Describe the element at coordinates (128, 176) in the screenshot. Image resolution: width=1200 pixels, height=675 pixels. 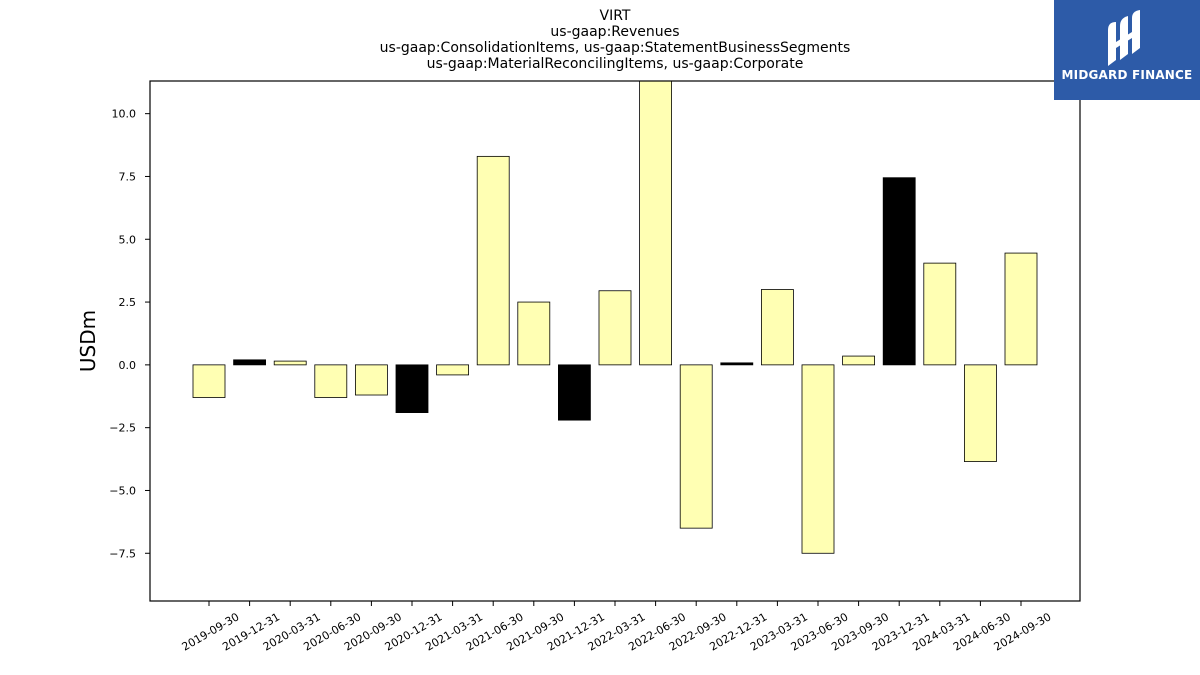
I see `y-tick-label: 7.5` at that location.